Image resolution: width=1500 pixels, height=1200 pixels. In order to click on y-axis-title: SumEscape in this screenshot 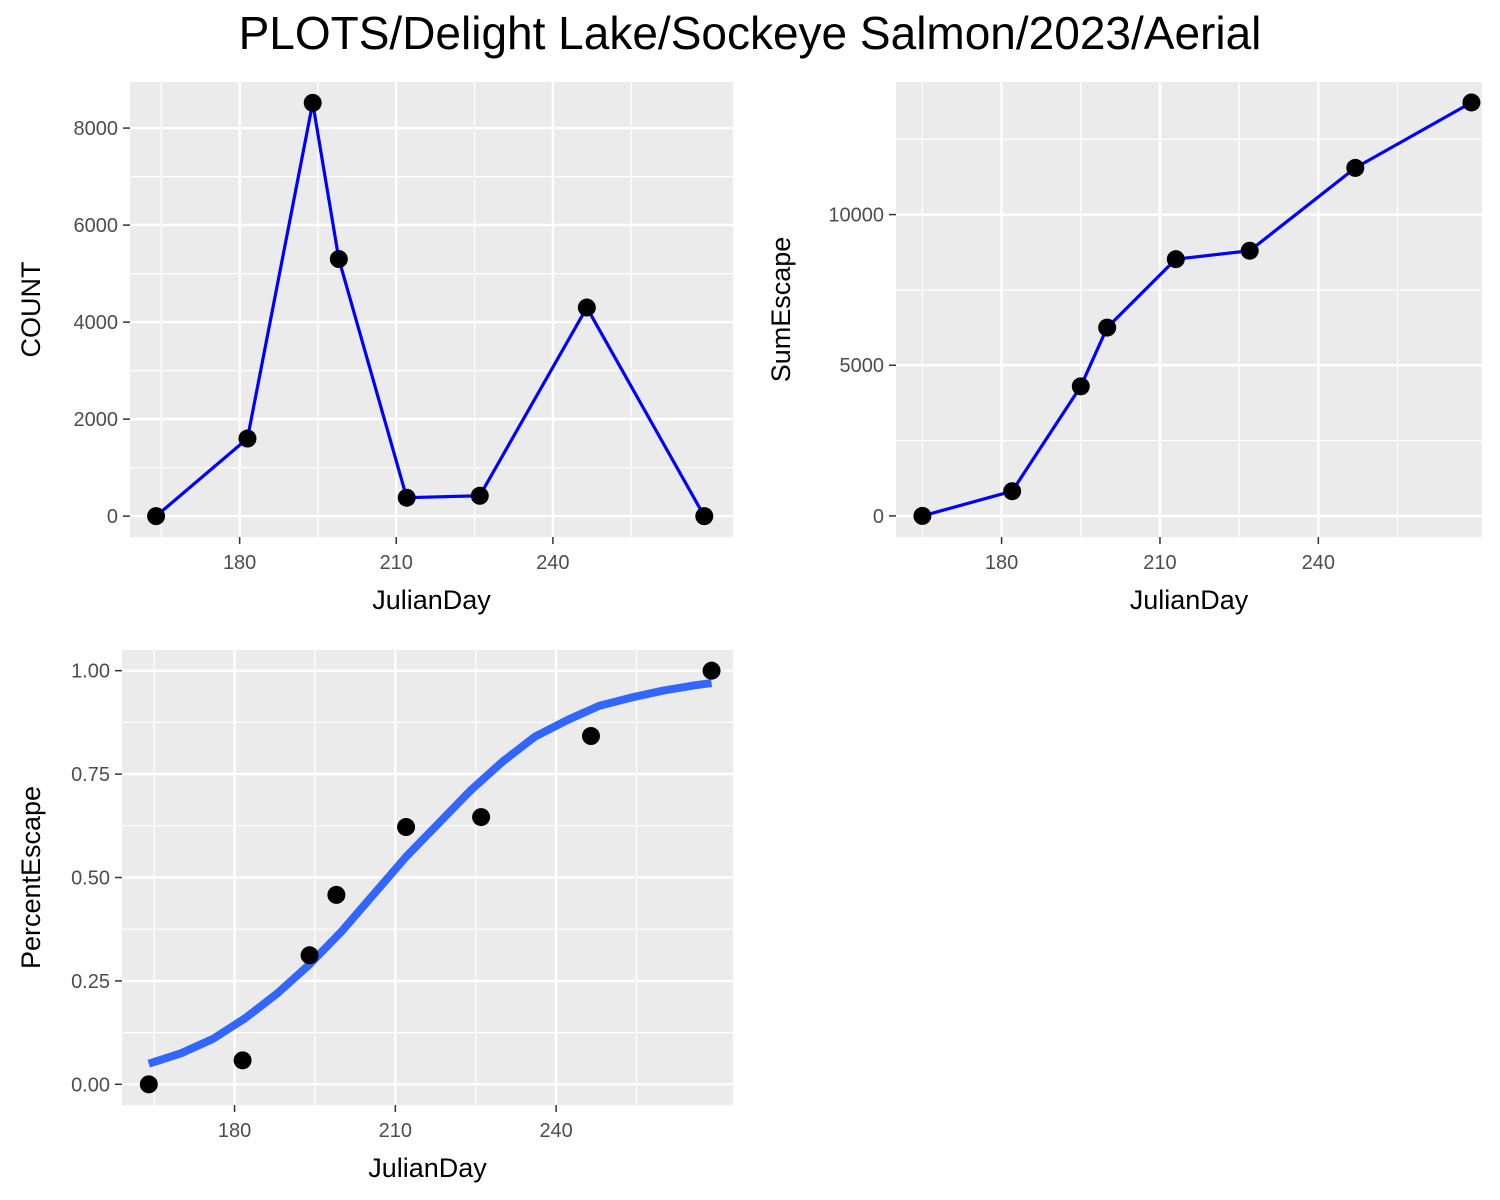, I will do `click(781, 310)`.